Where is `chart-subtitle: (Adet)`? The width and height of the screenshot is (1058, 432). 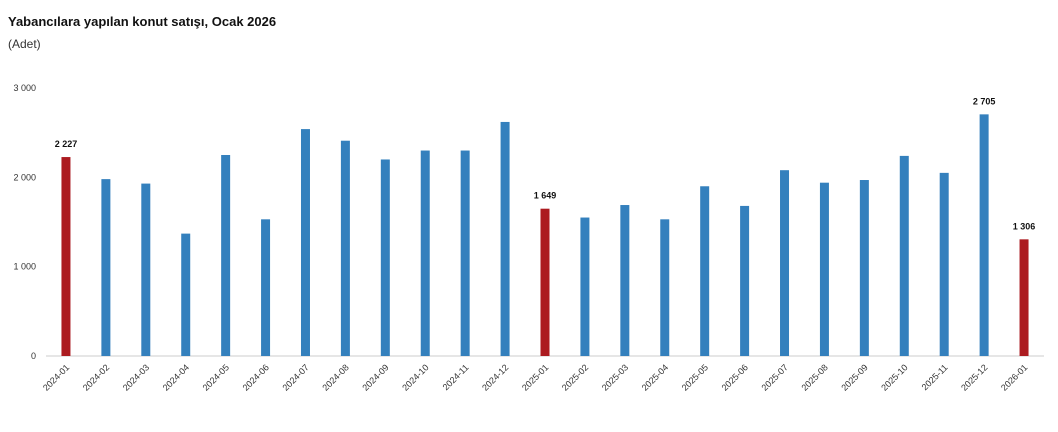
chart-subtitle: (Adet) is located at coordinates (24, 44).